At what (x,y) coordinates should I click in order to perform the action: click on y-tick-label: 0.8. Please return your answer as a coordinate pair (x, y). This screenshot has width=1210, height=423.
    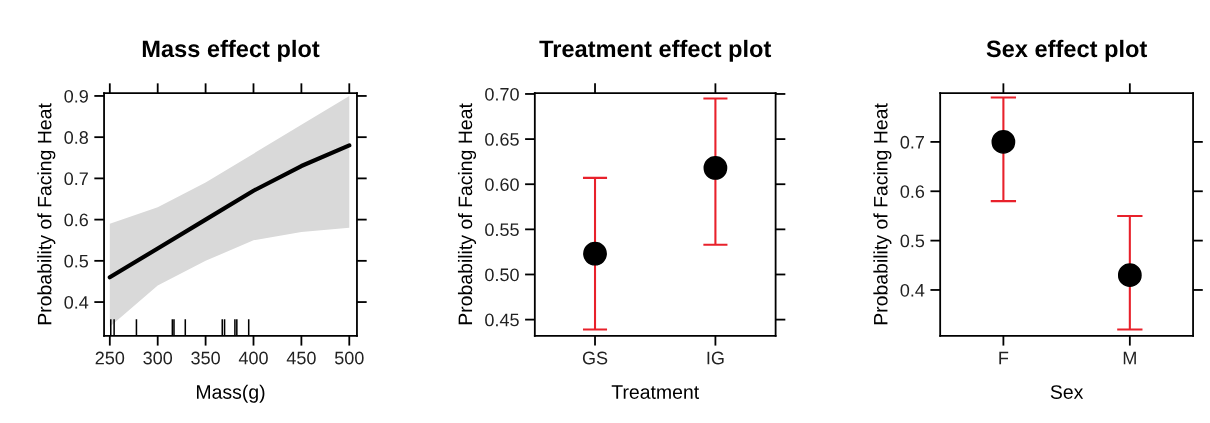
    Looking at the image, I should click on (76, 137).